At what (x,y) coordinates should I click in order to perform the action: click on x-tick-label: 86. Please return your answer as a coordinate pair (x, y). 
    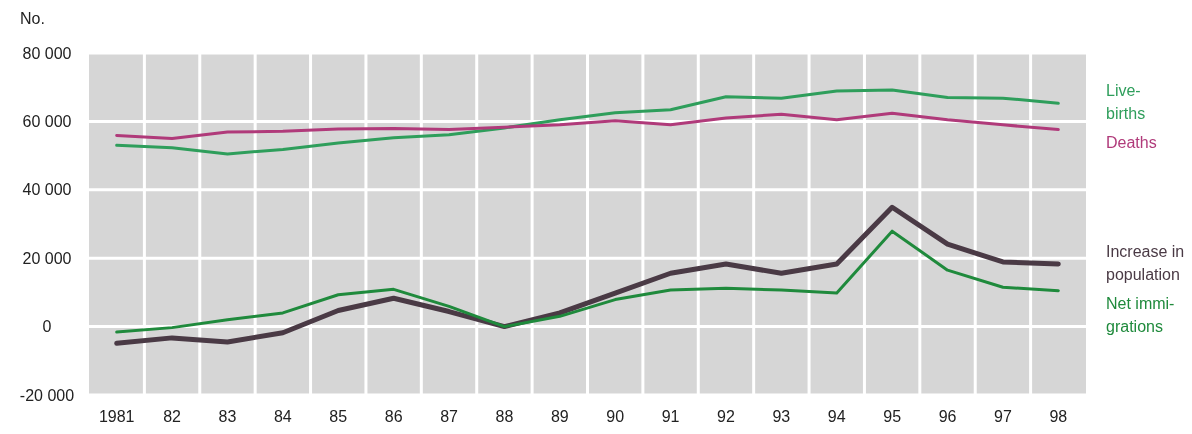
    Looking at the image, I should click on (393, 416).